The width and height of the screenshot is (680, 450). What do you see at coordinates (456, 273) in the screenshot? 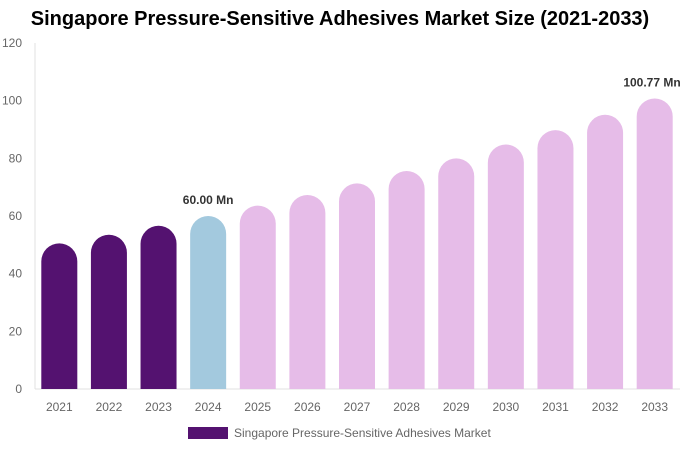
I see `bar-2029` at bounding box center [456, 273].